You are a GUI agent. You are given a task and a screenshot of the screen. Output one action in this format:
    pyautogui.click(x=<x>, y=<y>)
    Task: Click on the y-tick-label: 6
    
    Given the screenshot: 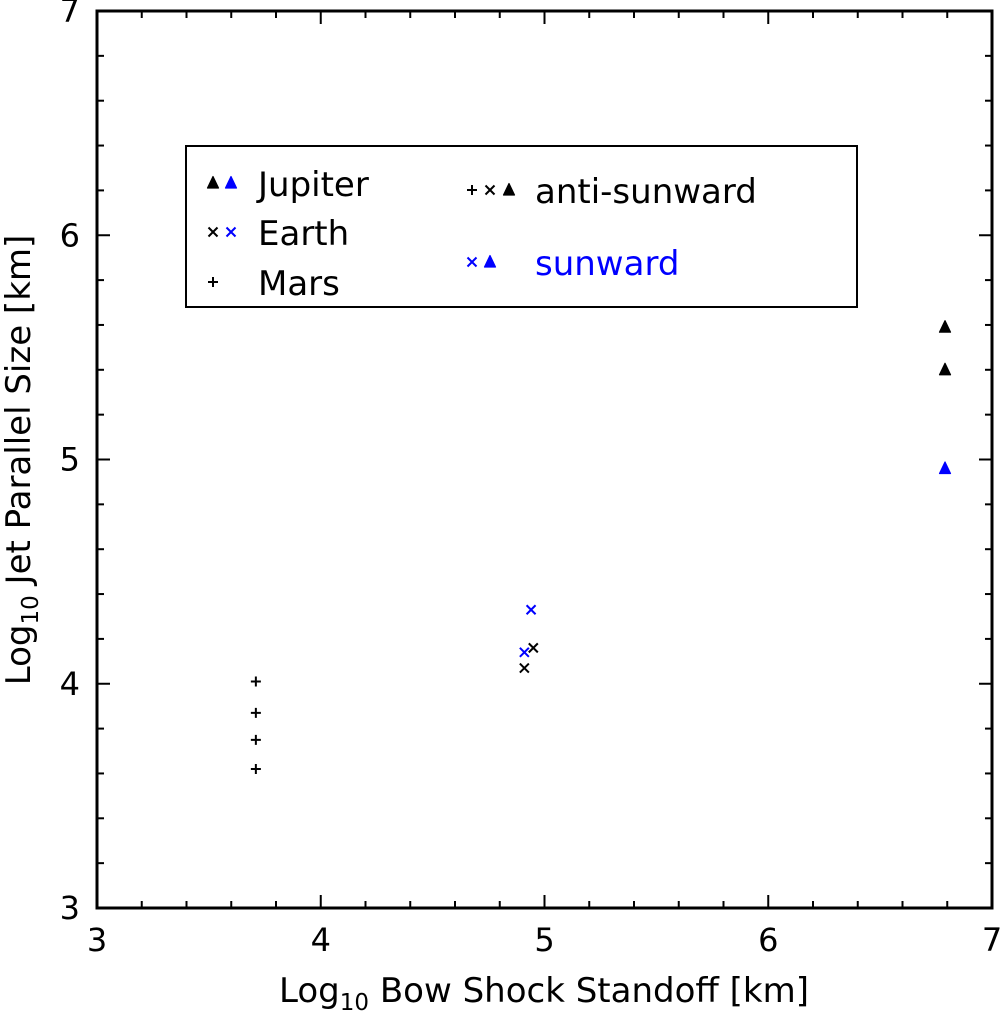 What is the action you would take?
    pyautogui.click(x=70, y=235)
    